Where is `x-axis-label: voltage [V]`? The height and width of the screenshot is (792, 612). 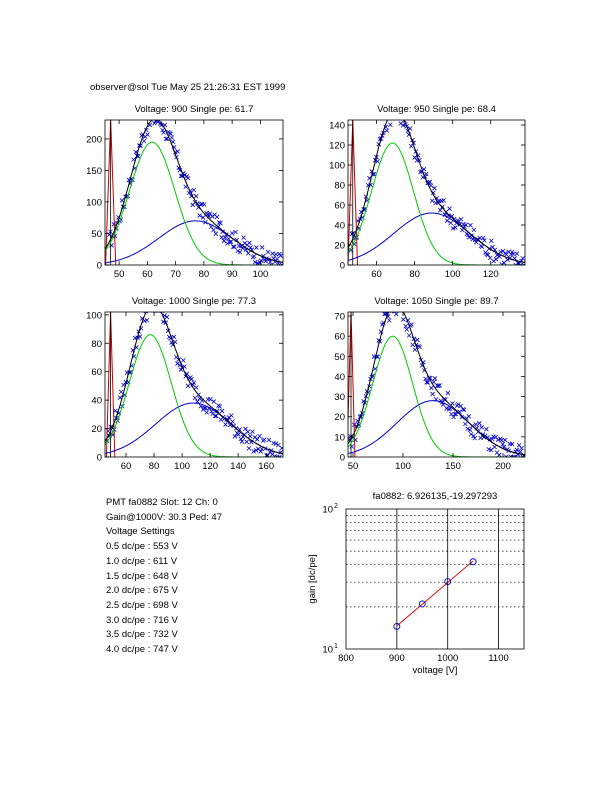 x-axis-label: voltage [V] is located at coordinates (435, 670).